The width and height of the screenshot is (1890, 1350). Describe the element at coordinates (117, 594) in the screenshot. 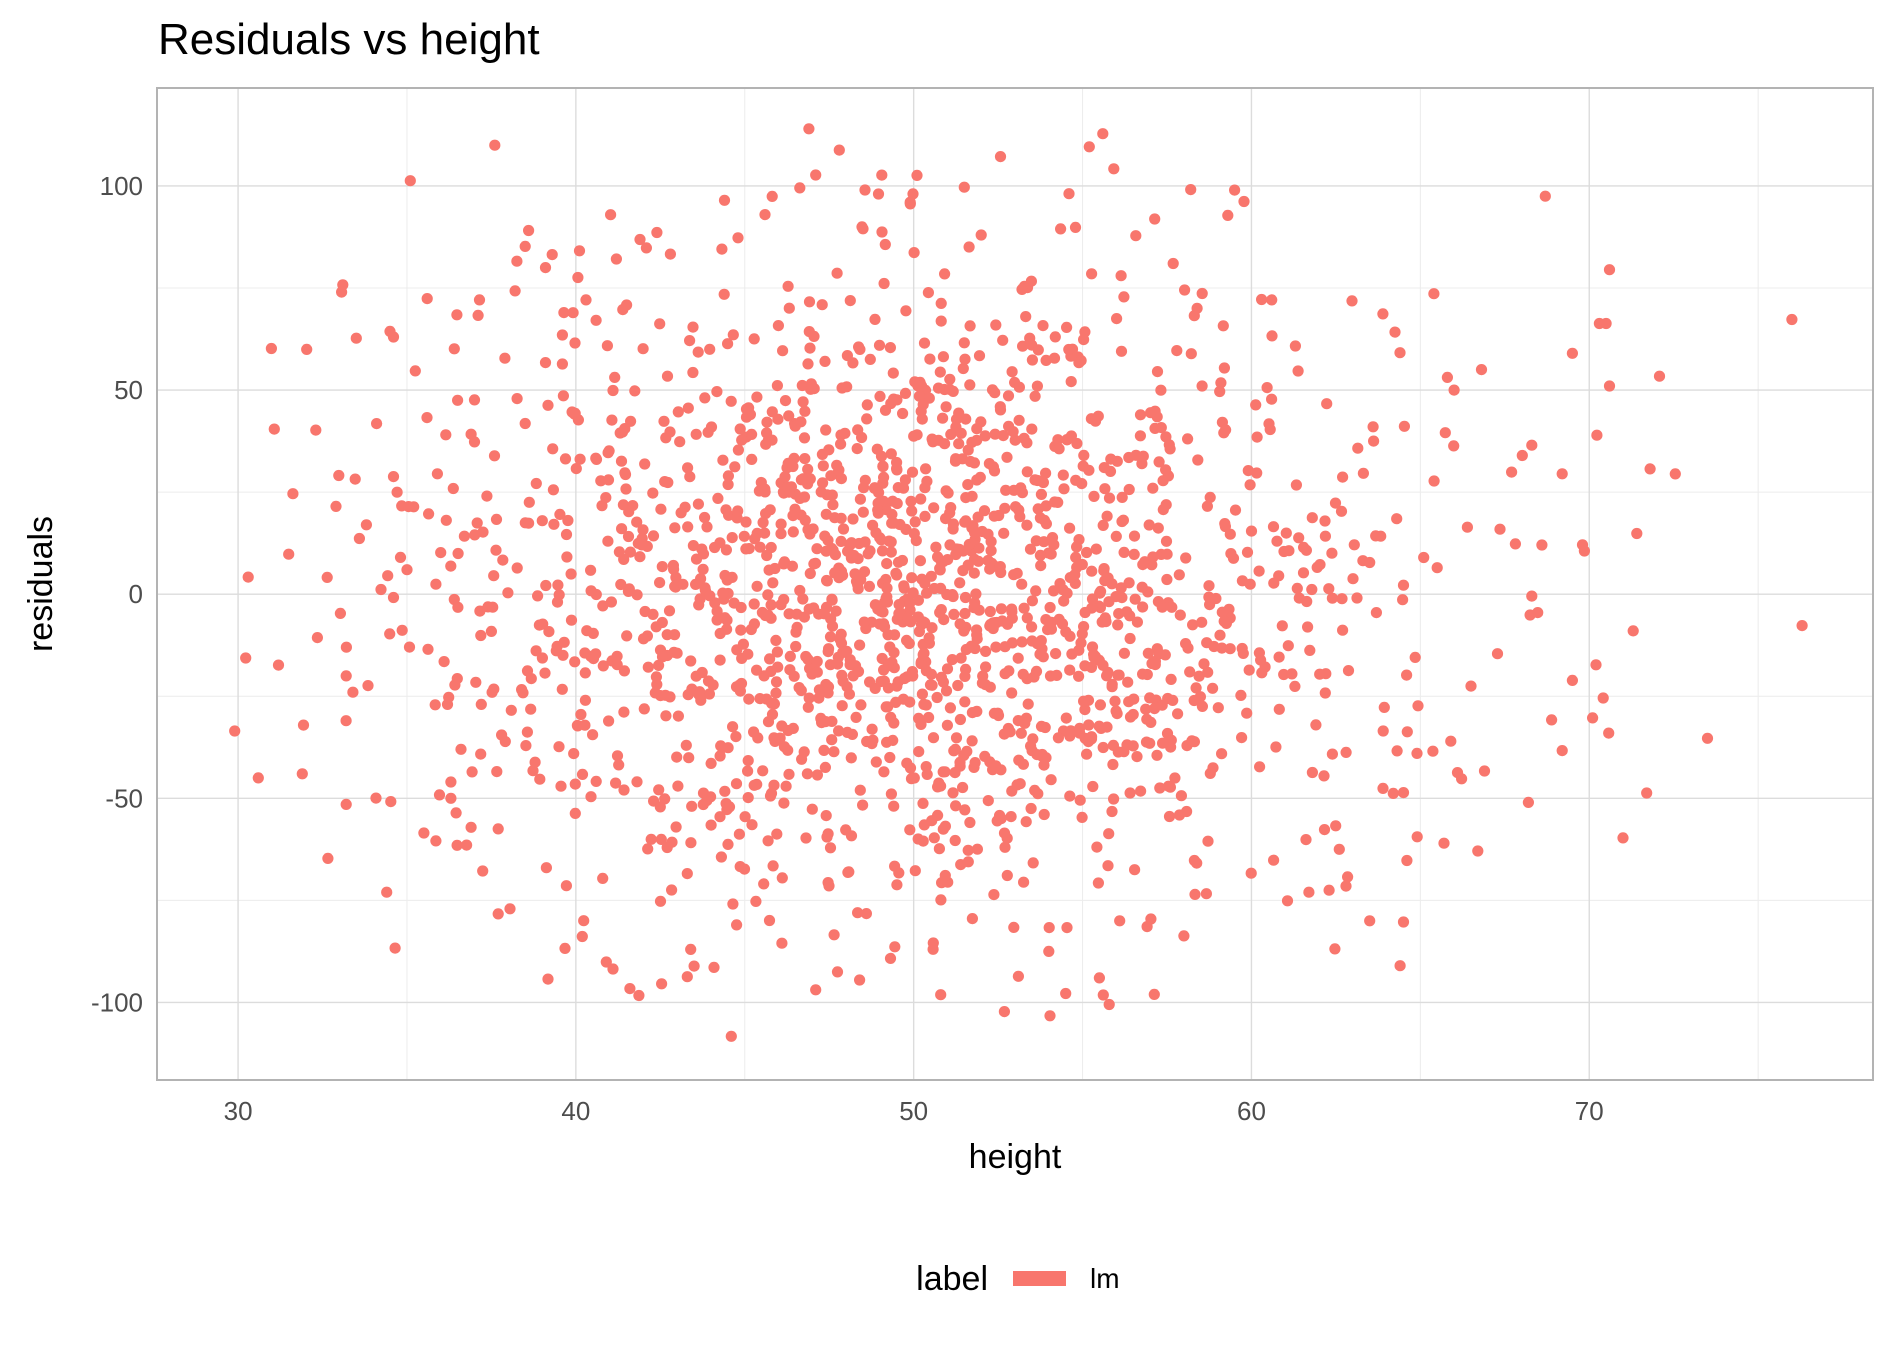

I see `y-axis-tick-labels: -100 -50 0 50 100` at that location.